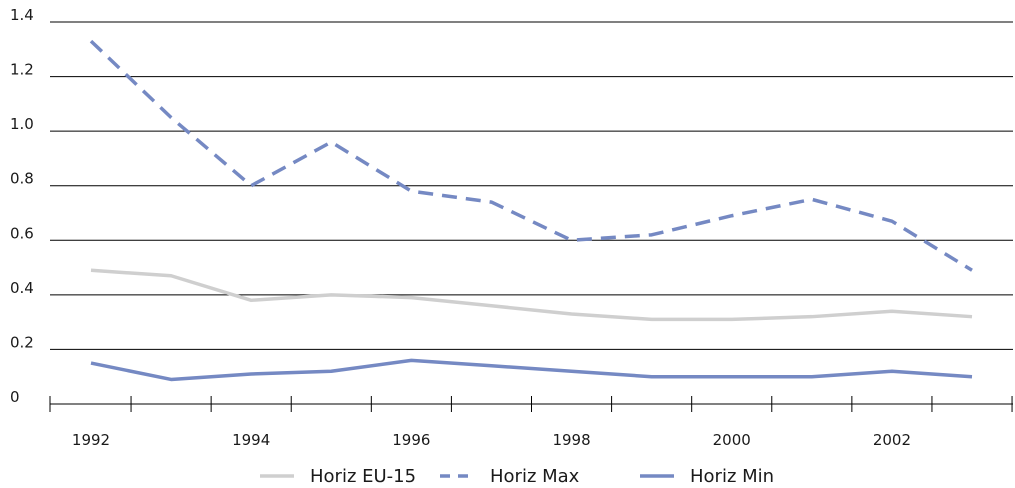 This screenshot has width=1015, height=488. Describe the element at coordinates (22, 179) in the screenshot. I see `y-tick-label: 0.8` at that location.